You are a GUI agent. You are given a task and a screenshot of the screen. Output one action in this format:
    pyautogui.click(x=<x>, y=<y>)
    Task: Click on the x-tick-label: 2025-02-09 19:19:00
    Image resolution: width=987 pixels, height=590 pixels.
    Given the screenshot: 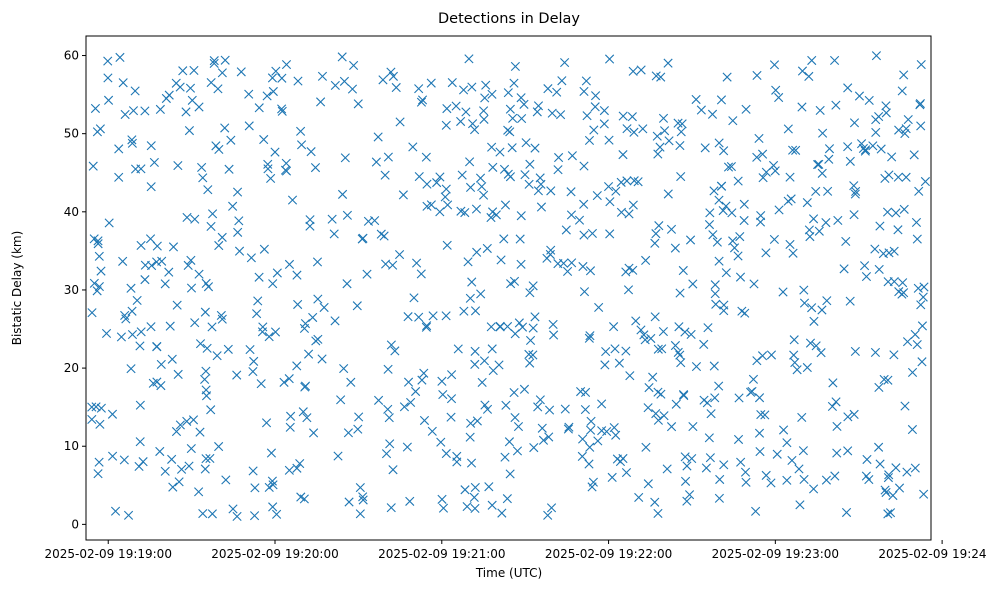 What is the action you would take?
    pyautogui.click(x=108, y=554)
    